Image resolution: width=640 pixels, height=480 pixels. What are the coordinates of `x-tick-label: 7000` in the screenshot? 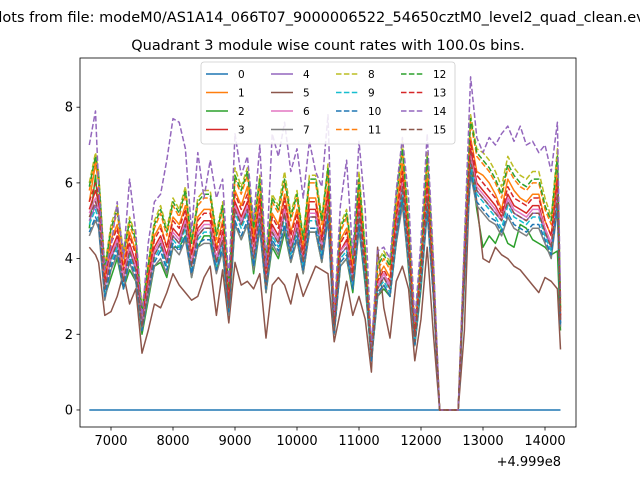 It's located at (110, 441).